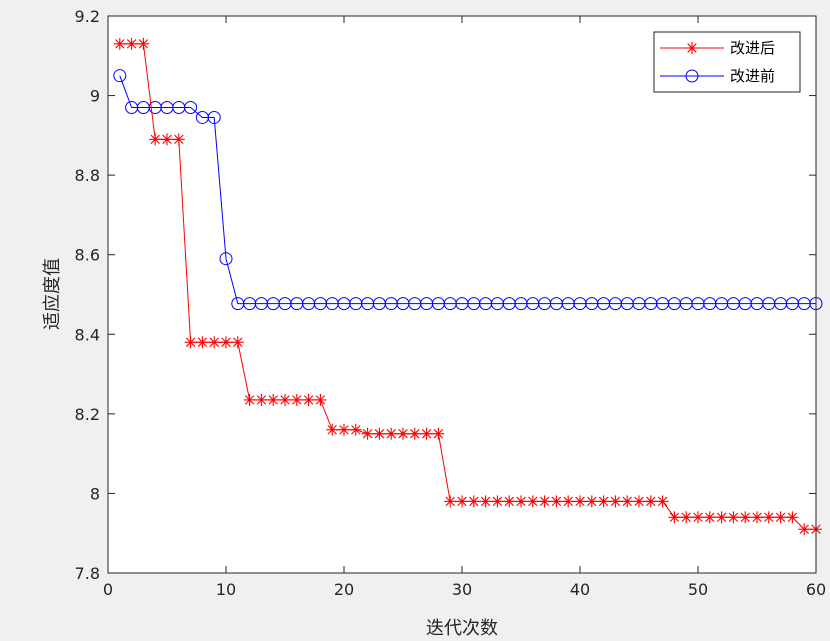  What do you see at coordinates (752, 76) in the screenshot?
I see `legend-label: 改进前` at bounding box center [752, 76].